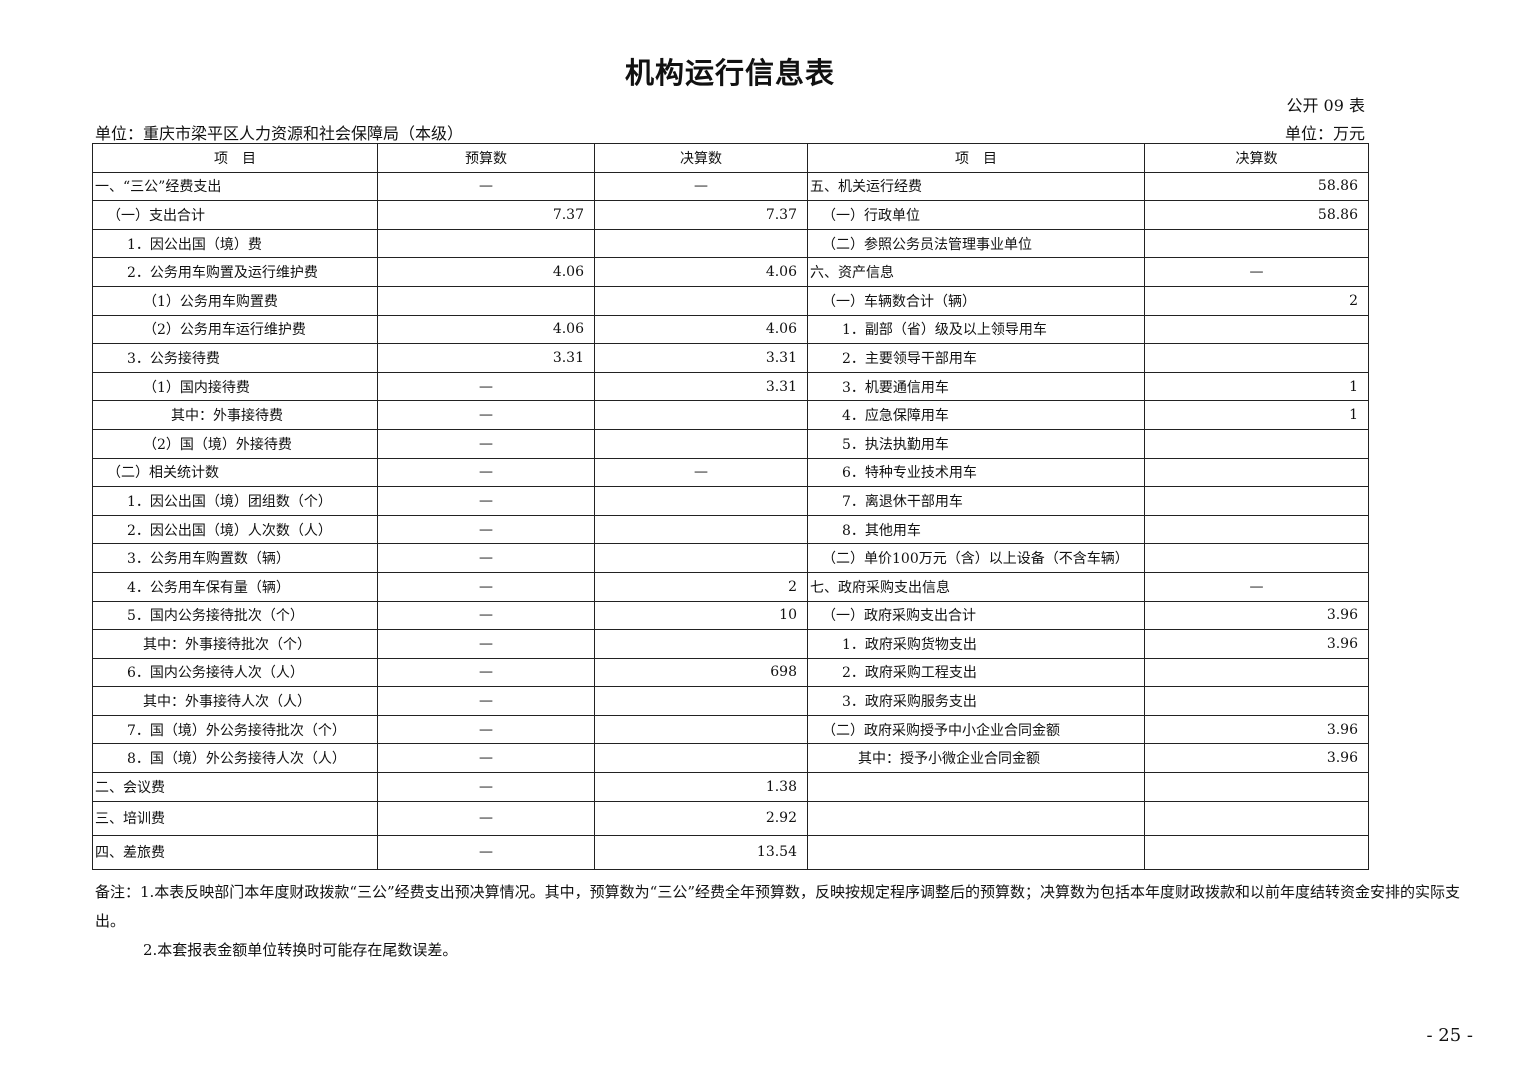 The height and width of the screenshot is (1069, 1515). What do you see at coordinates (235, 615) in the screenshot?
I see `item-cell: 5．国内公务接待批次（个）` at bounding box center [235, 615].